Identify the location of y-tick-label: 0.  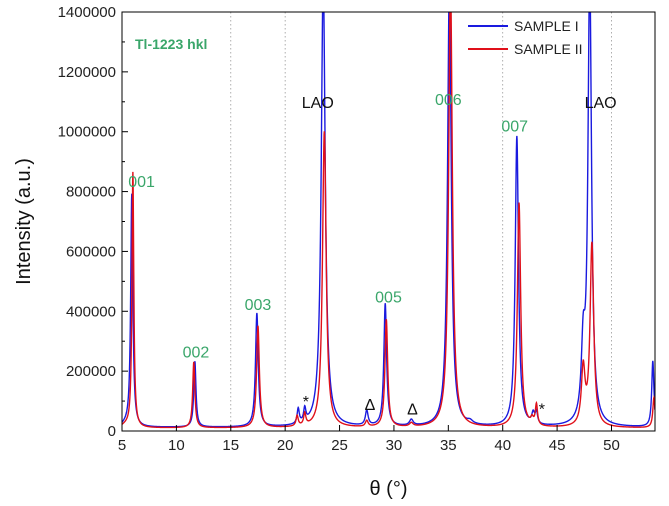
(112, 431).